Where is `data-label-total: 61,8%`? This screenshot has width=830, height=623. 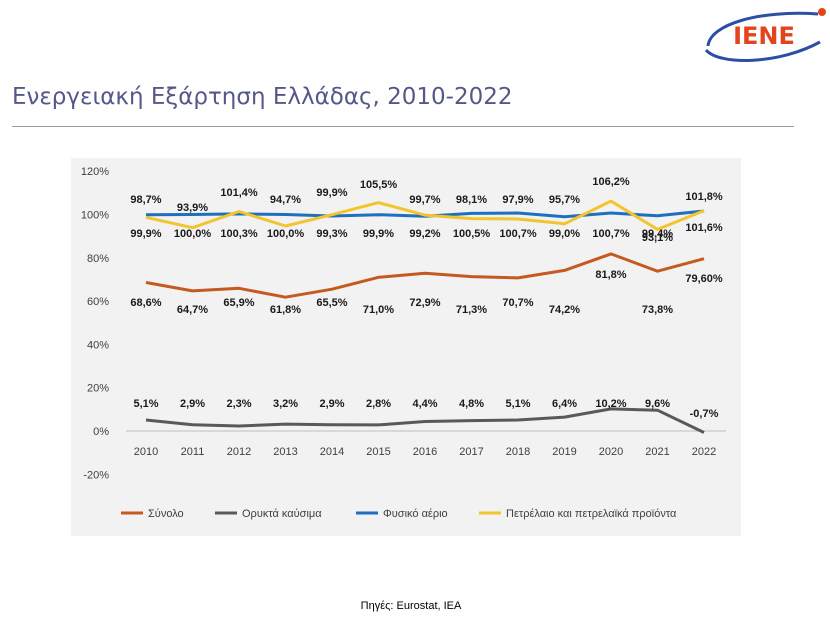 data-label-total: 61,8% is located at coordinates (285, 310).